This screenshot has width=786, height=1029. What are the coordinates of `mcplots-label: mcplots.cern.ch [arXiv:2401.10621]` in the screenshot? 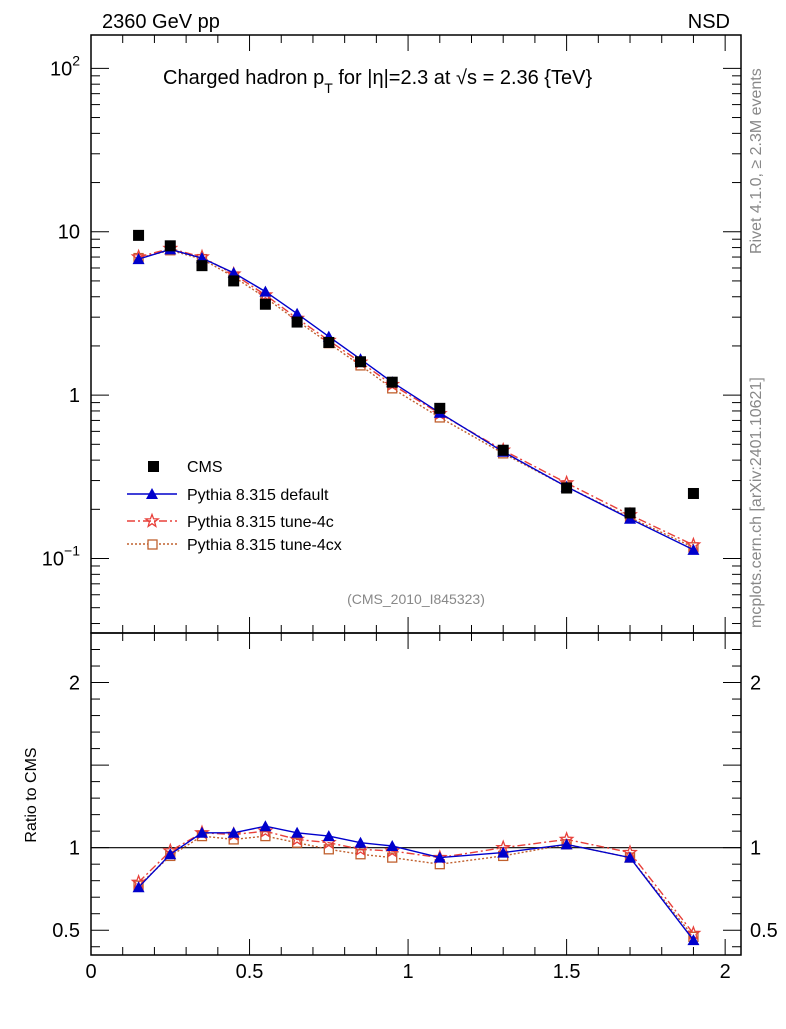 It's located at (756, 502).